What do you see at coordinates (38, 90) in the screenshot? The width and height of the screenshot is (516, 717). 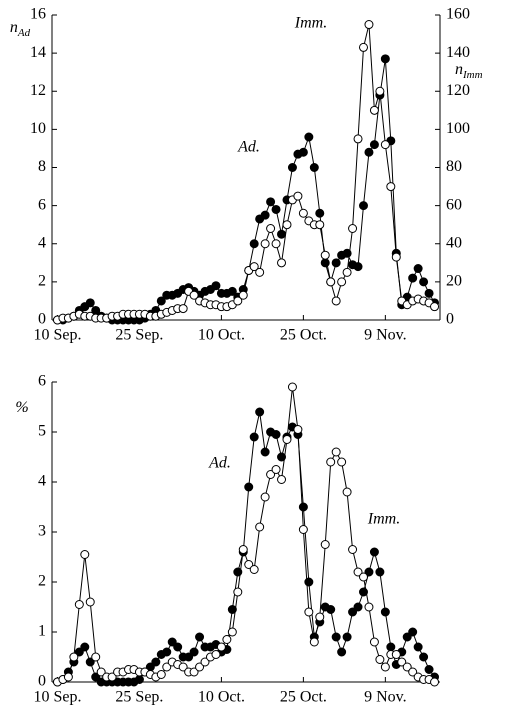 I see `y-tick-label: 12` at bounding box center [38, 90].